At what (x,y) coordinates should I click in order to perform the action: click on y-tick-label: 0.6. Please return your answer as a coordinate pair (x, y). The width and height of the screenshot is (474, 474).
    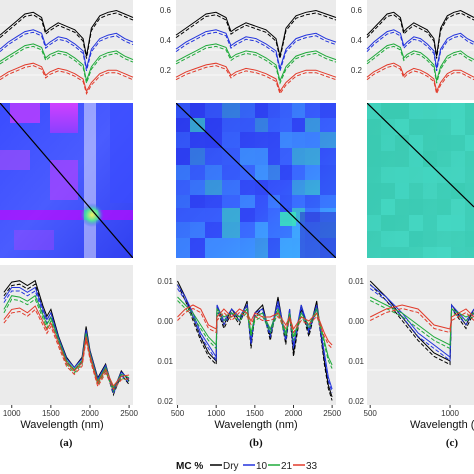
    Looking at the image, I should click on (166, 10).